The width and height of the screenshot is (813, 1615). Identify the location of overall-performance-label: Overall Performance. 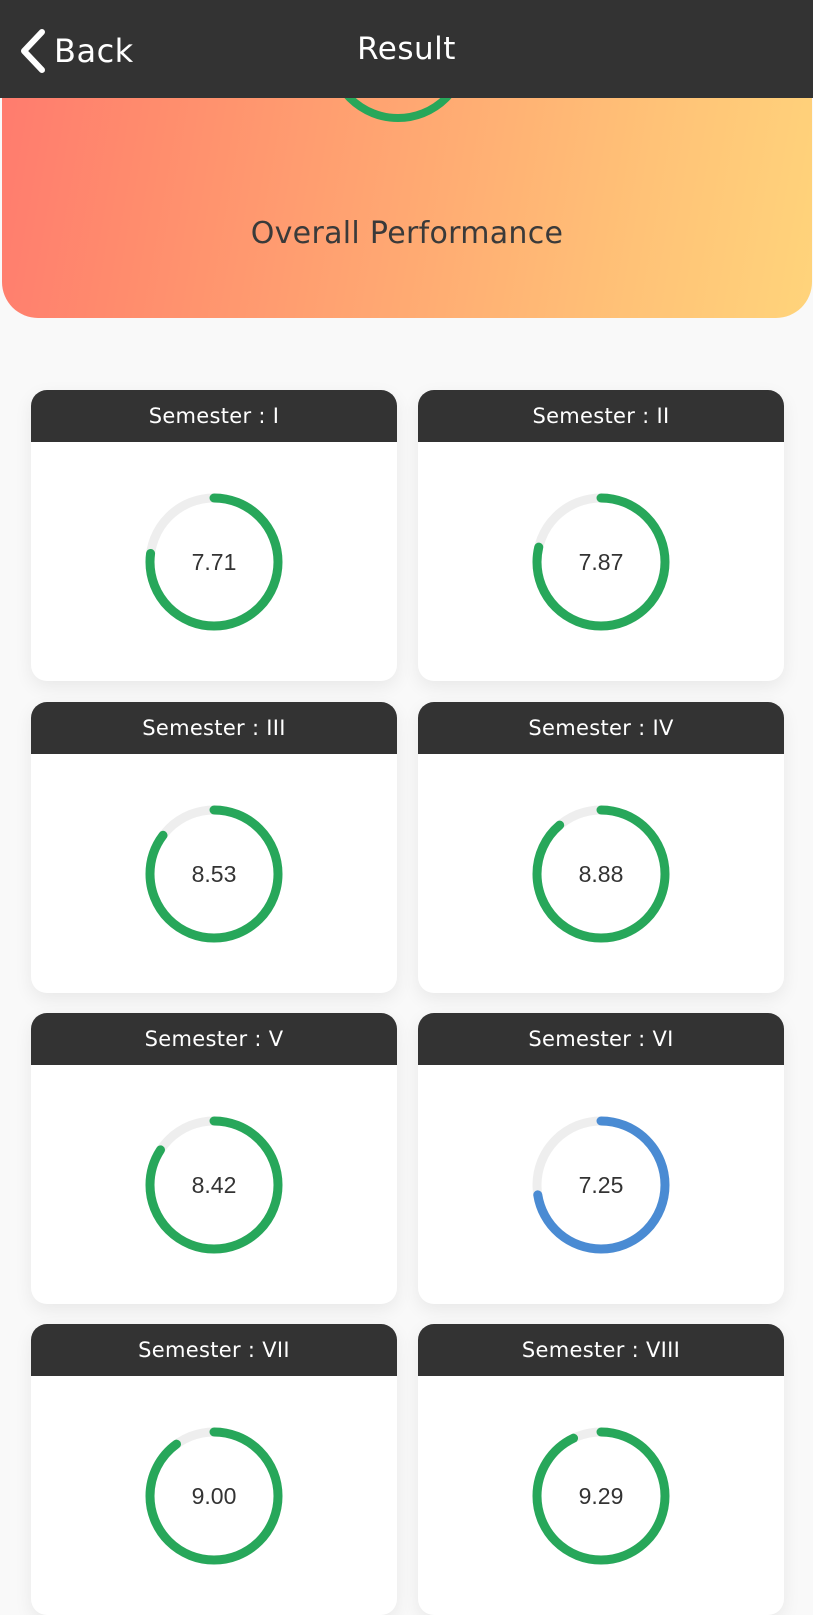
(407, 233).